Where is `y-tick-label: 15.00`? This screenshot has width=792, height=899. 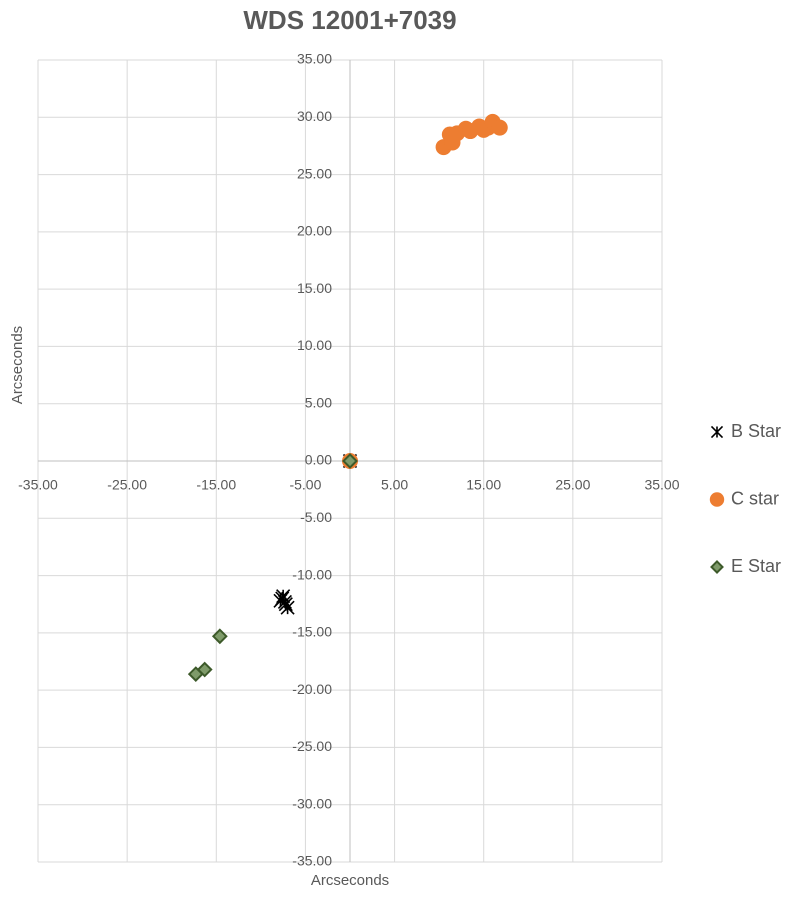
y-tick-label: 15.00 is located at coordinates (314, 288).